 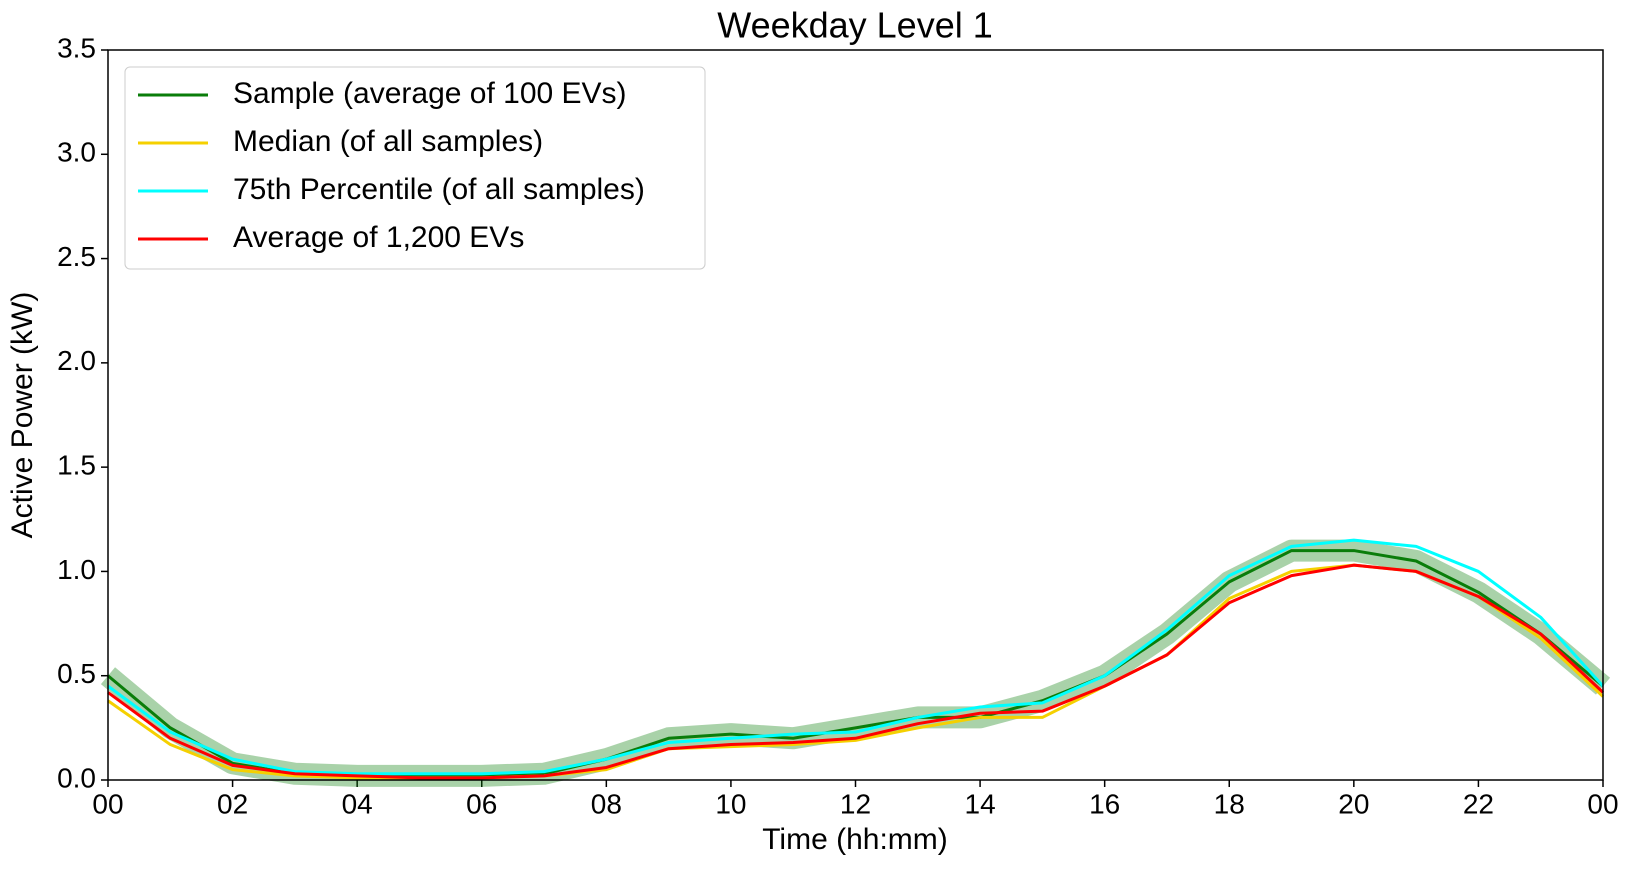 I want to click on y-tick-label: 0.0, so click(x=76, y=777).